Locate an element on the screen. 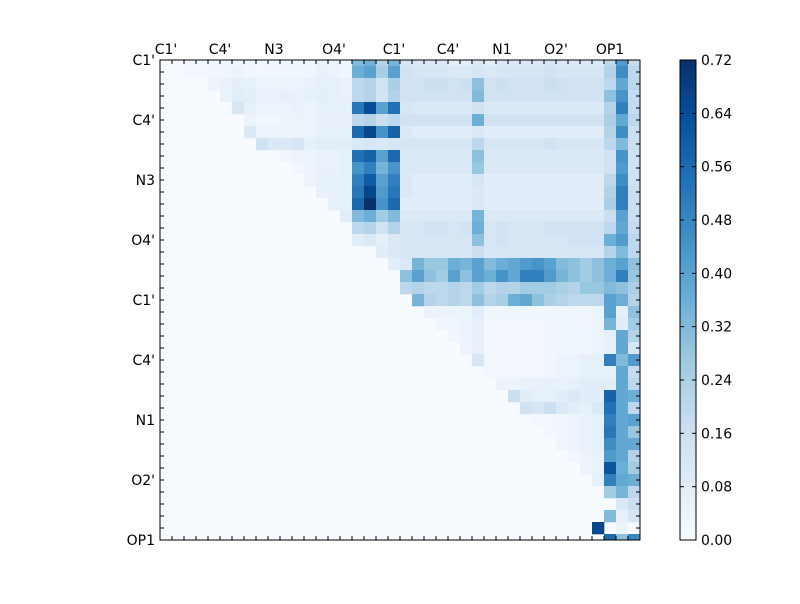  row-tick-label: O2' is located at coordinates (143, 481).